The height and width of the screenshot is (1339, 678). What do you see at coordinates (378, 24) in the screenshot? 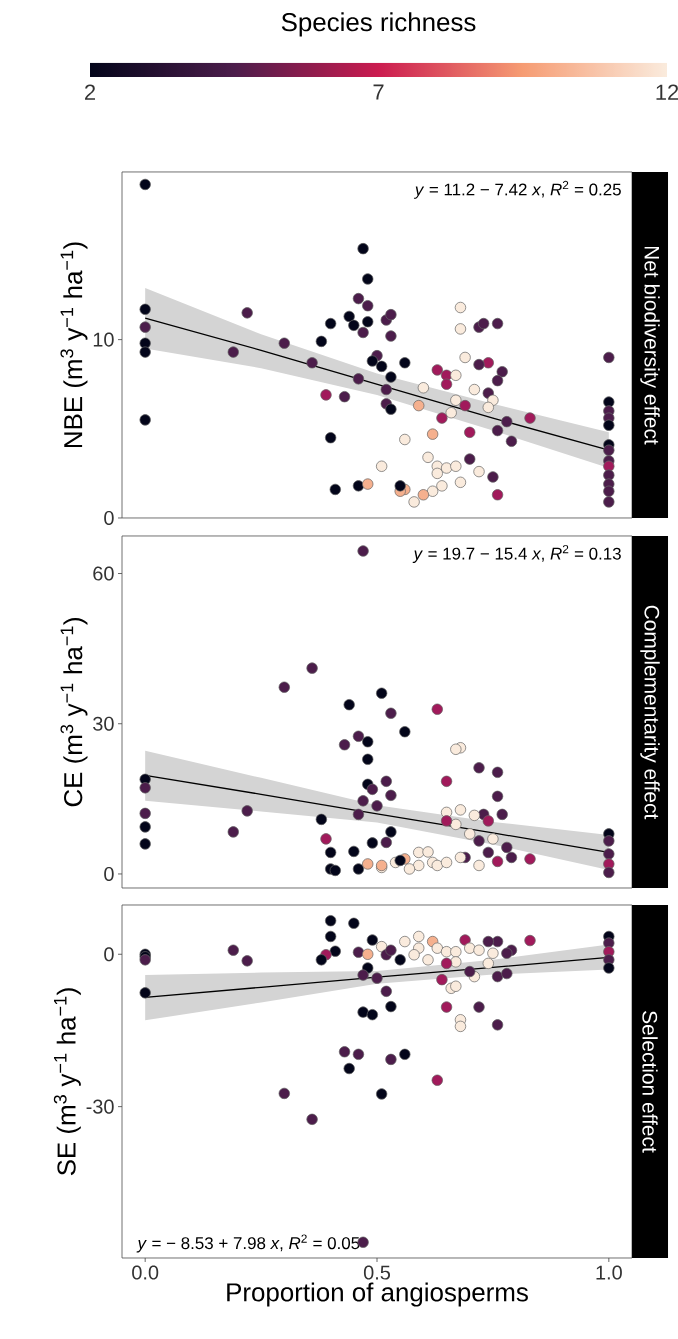
I see `color-bar-title: Species richness` at bounding box center [378, 24].